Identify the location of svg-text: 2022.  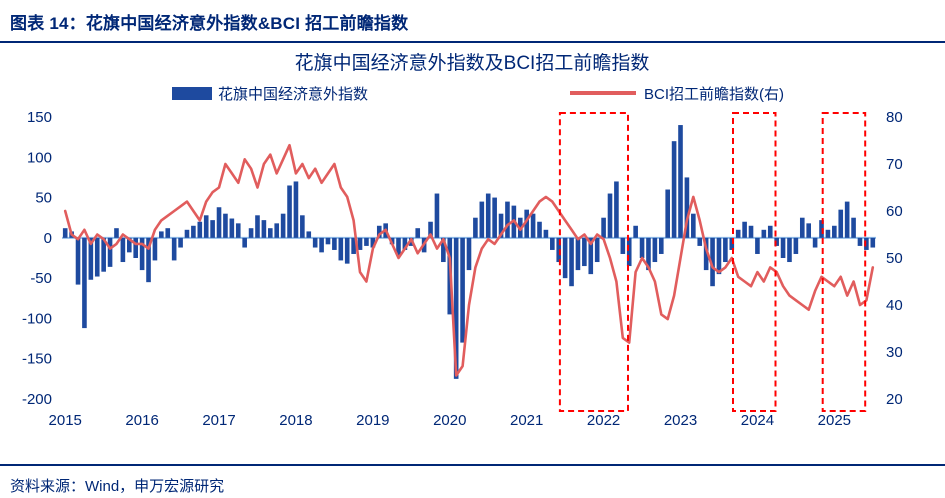
(603, 420).